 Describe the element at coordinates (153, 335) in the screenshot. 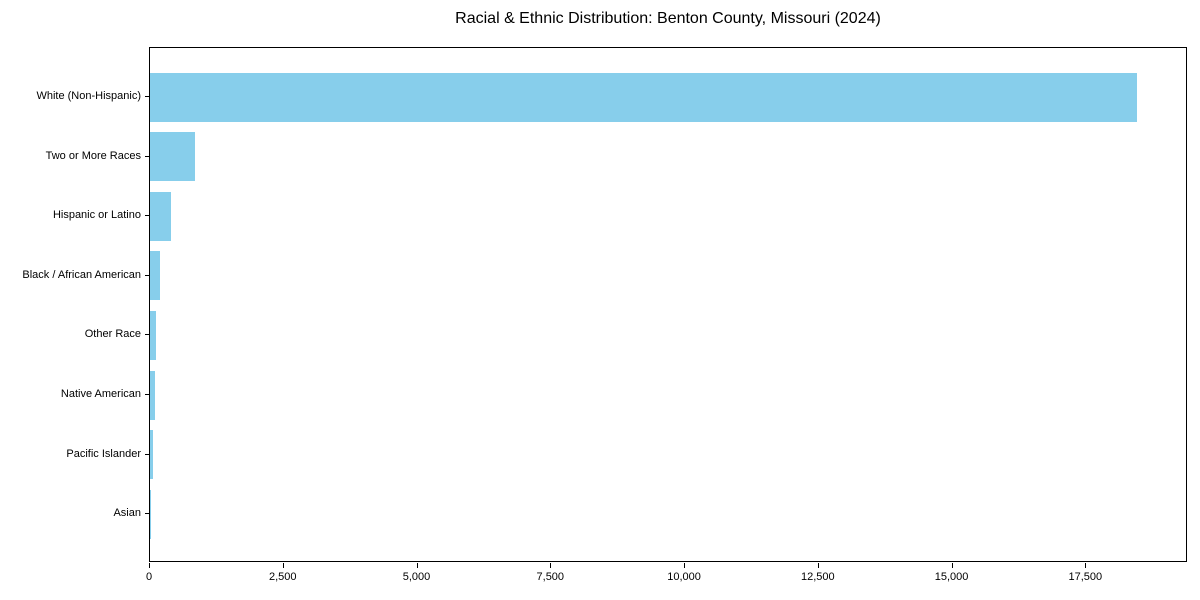

I see `bar-other-race` at that location.